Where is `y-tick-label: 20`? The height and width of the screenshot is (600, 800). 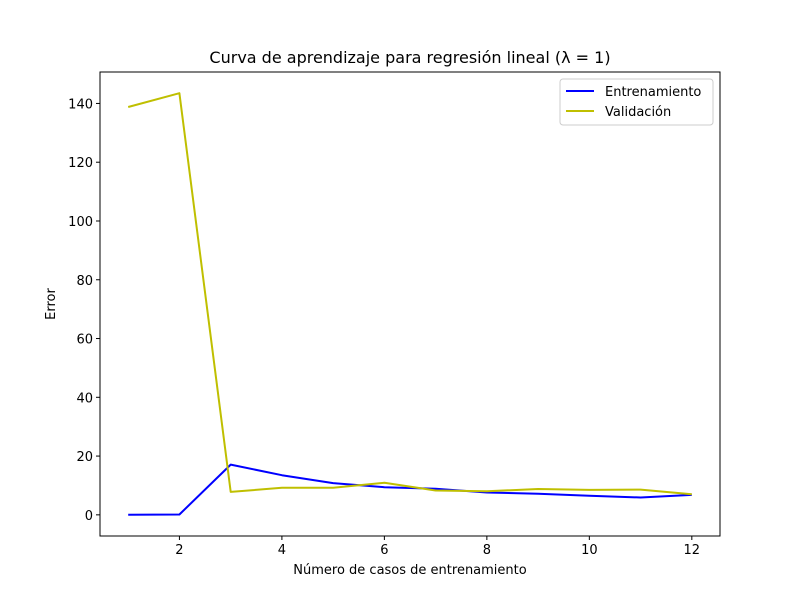
y-tick-label: 20 is located at coordinates (84, 457).